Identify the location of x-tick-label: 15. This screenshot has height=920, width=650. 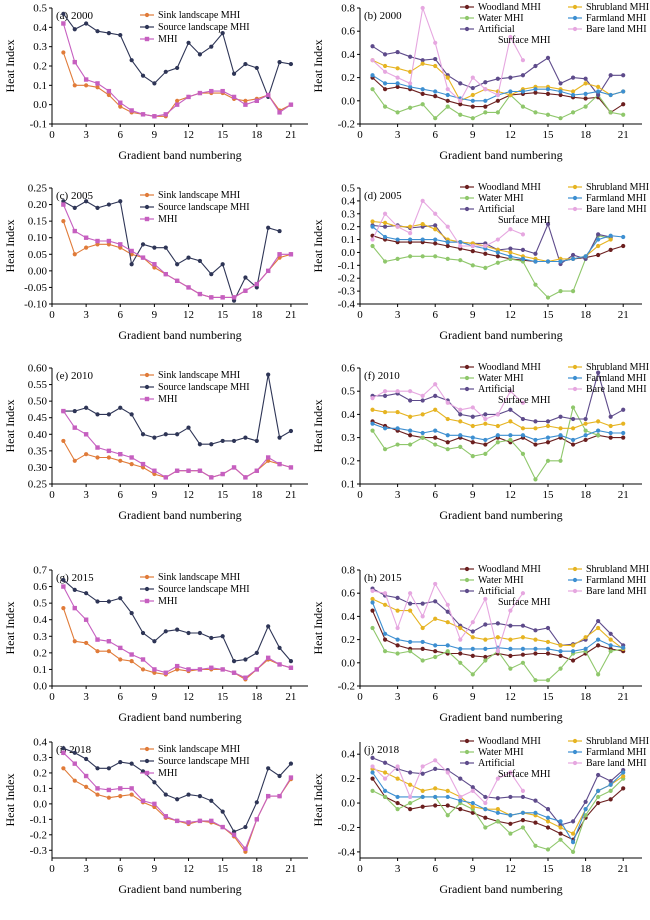
(549, 697).